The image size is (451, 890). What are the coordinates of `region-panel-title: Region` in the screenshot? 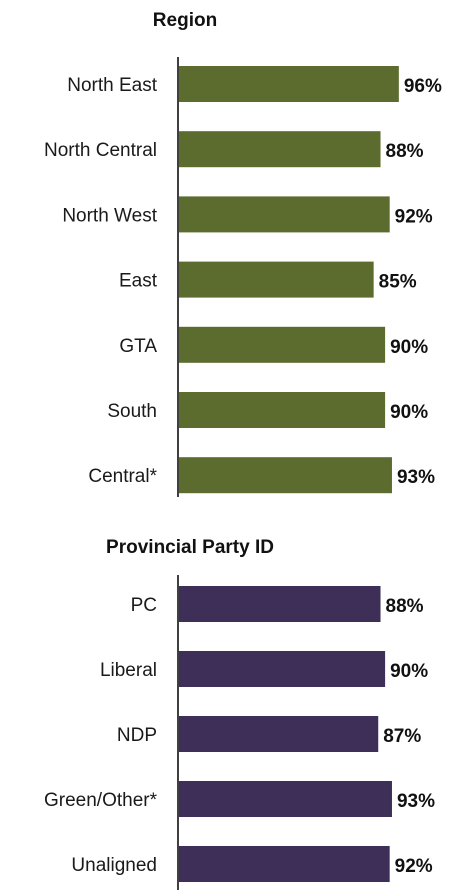 It's located at (185, 20).